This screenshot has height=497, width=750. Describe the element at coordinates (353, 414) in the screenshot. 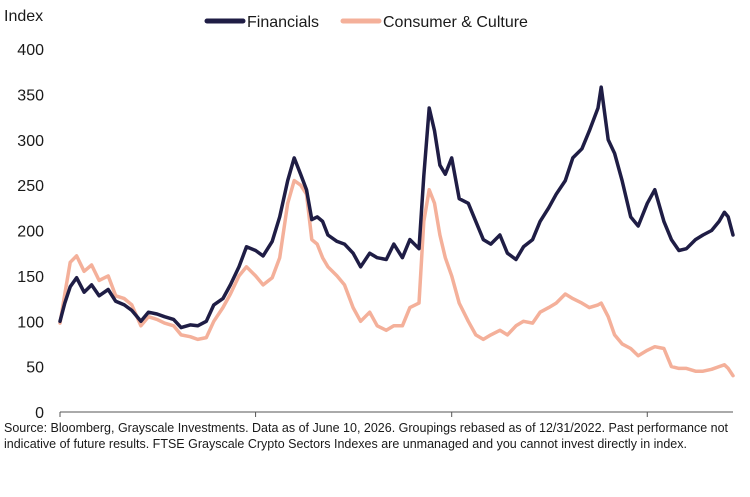

I see `x-axis-ticks: 2023202420252026` at that location.